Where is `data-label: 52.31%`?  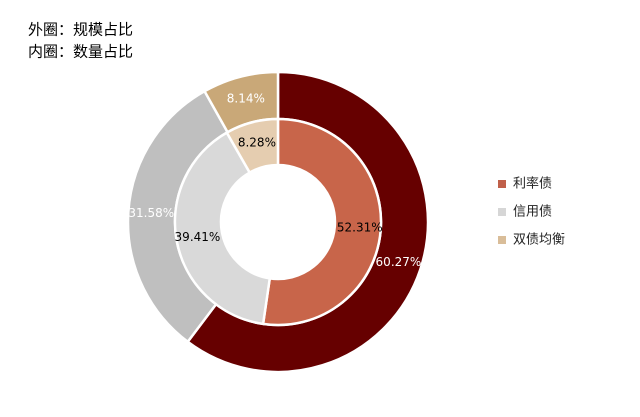
data-label: 52.31% is located at coordinates (360, 227).